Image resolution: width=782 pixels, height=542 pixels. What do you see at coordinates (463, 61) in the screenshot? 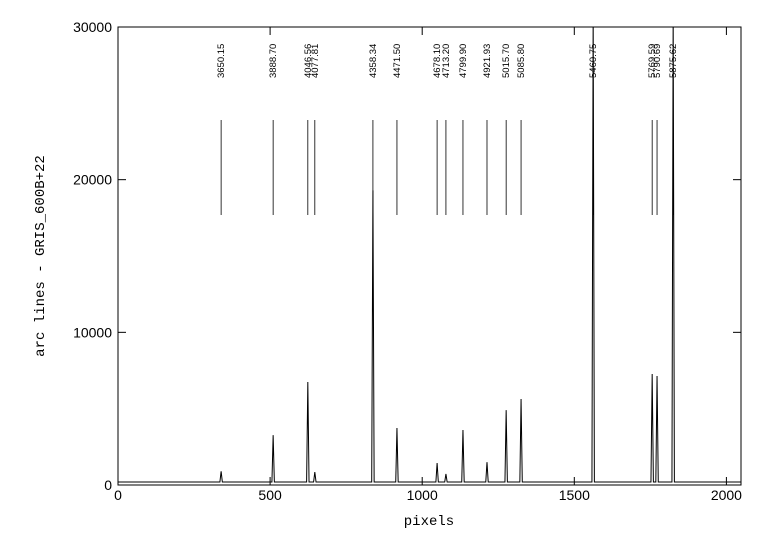
I see `line-label: 4799.90` at bounding box center [463, 61].